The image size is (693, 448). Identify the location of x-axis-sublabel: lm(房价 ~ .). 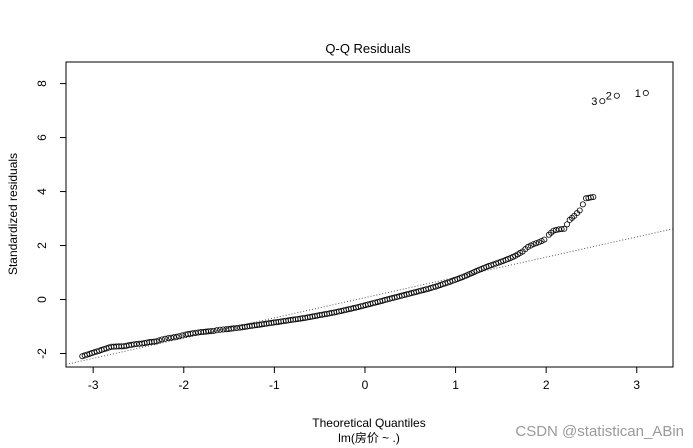
(369, 437).